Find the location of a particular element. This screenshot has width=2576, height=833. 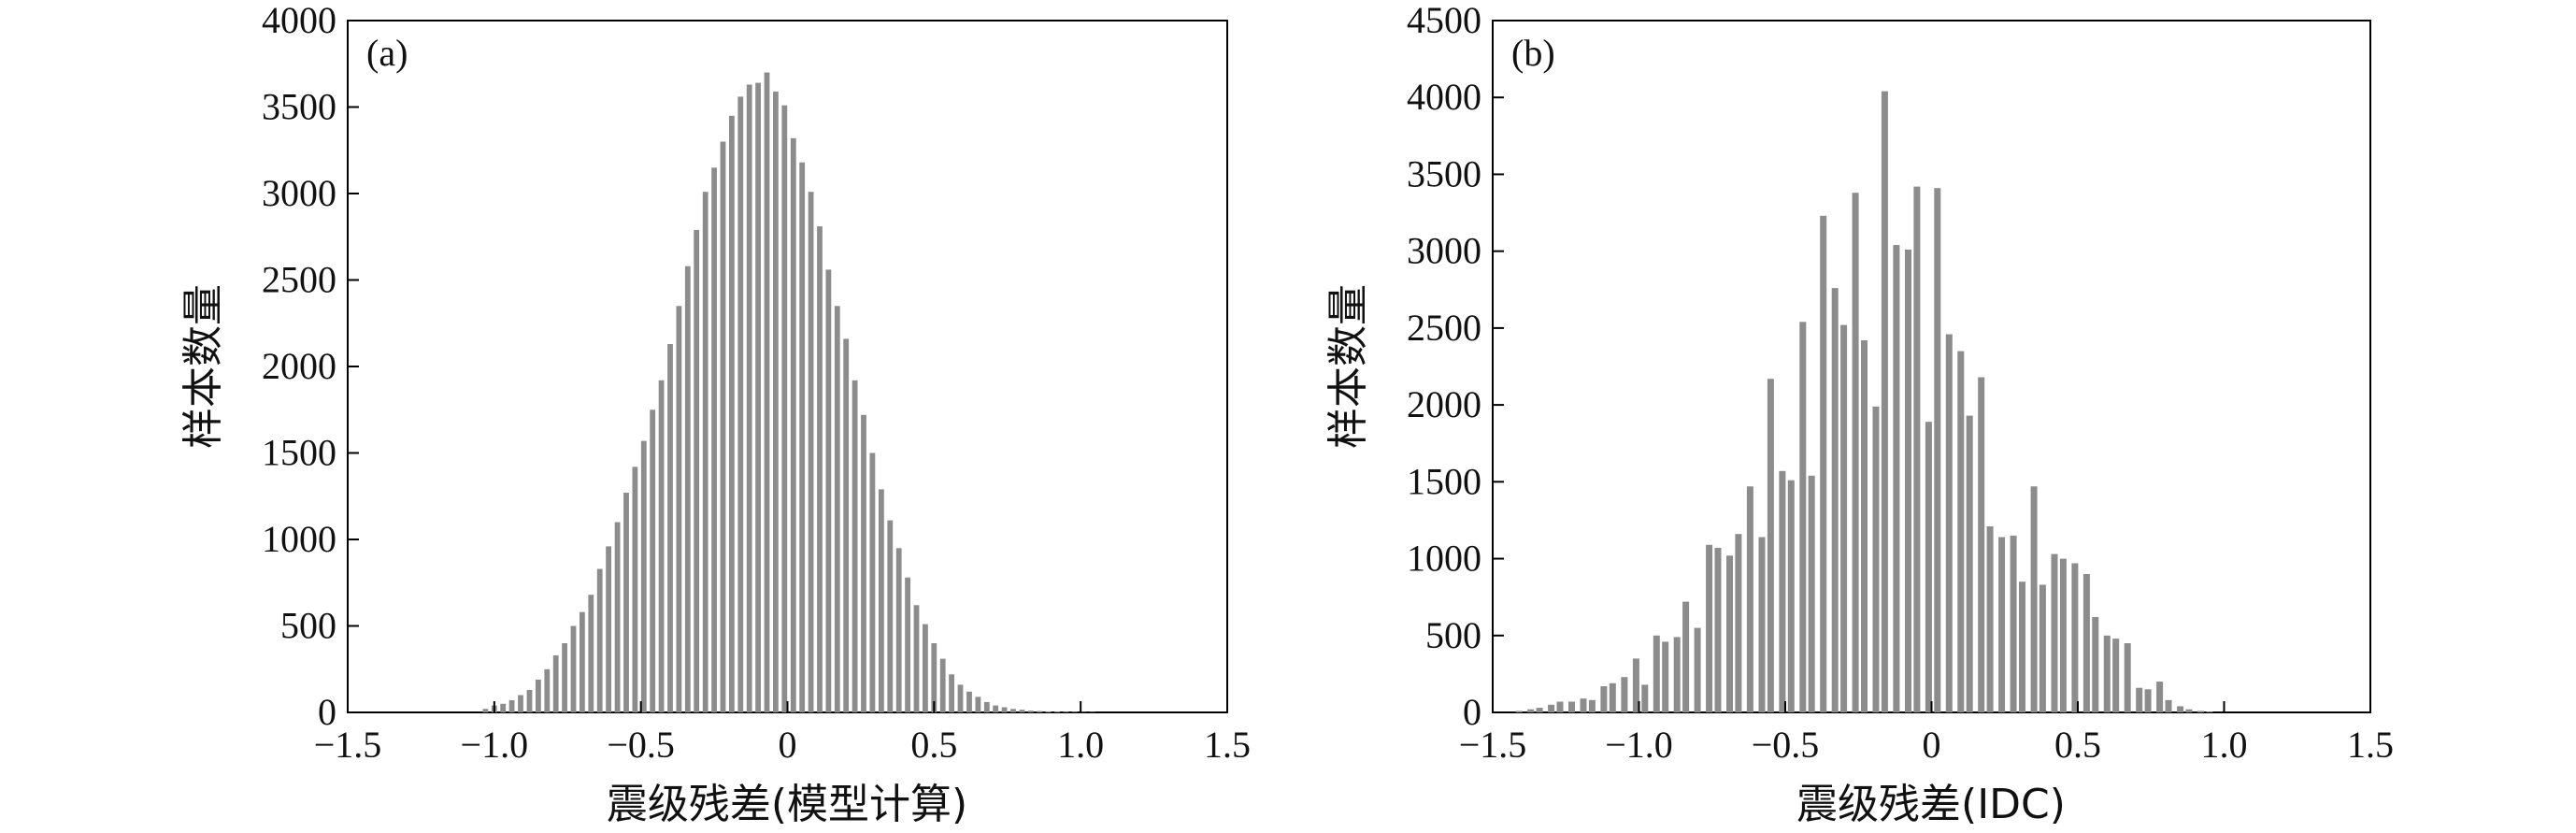

y-tick-label: 3000 is located at coordinates (1444, 251).